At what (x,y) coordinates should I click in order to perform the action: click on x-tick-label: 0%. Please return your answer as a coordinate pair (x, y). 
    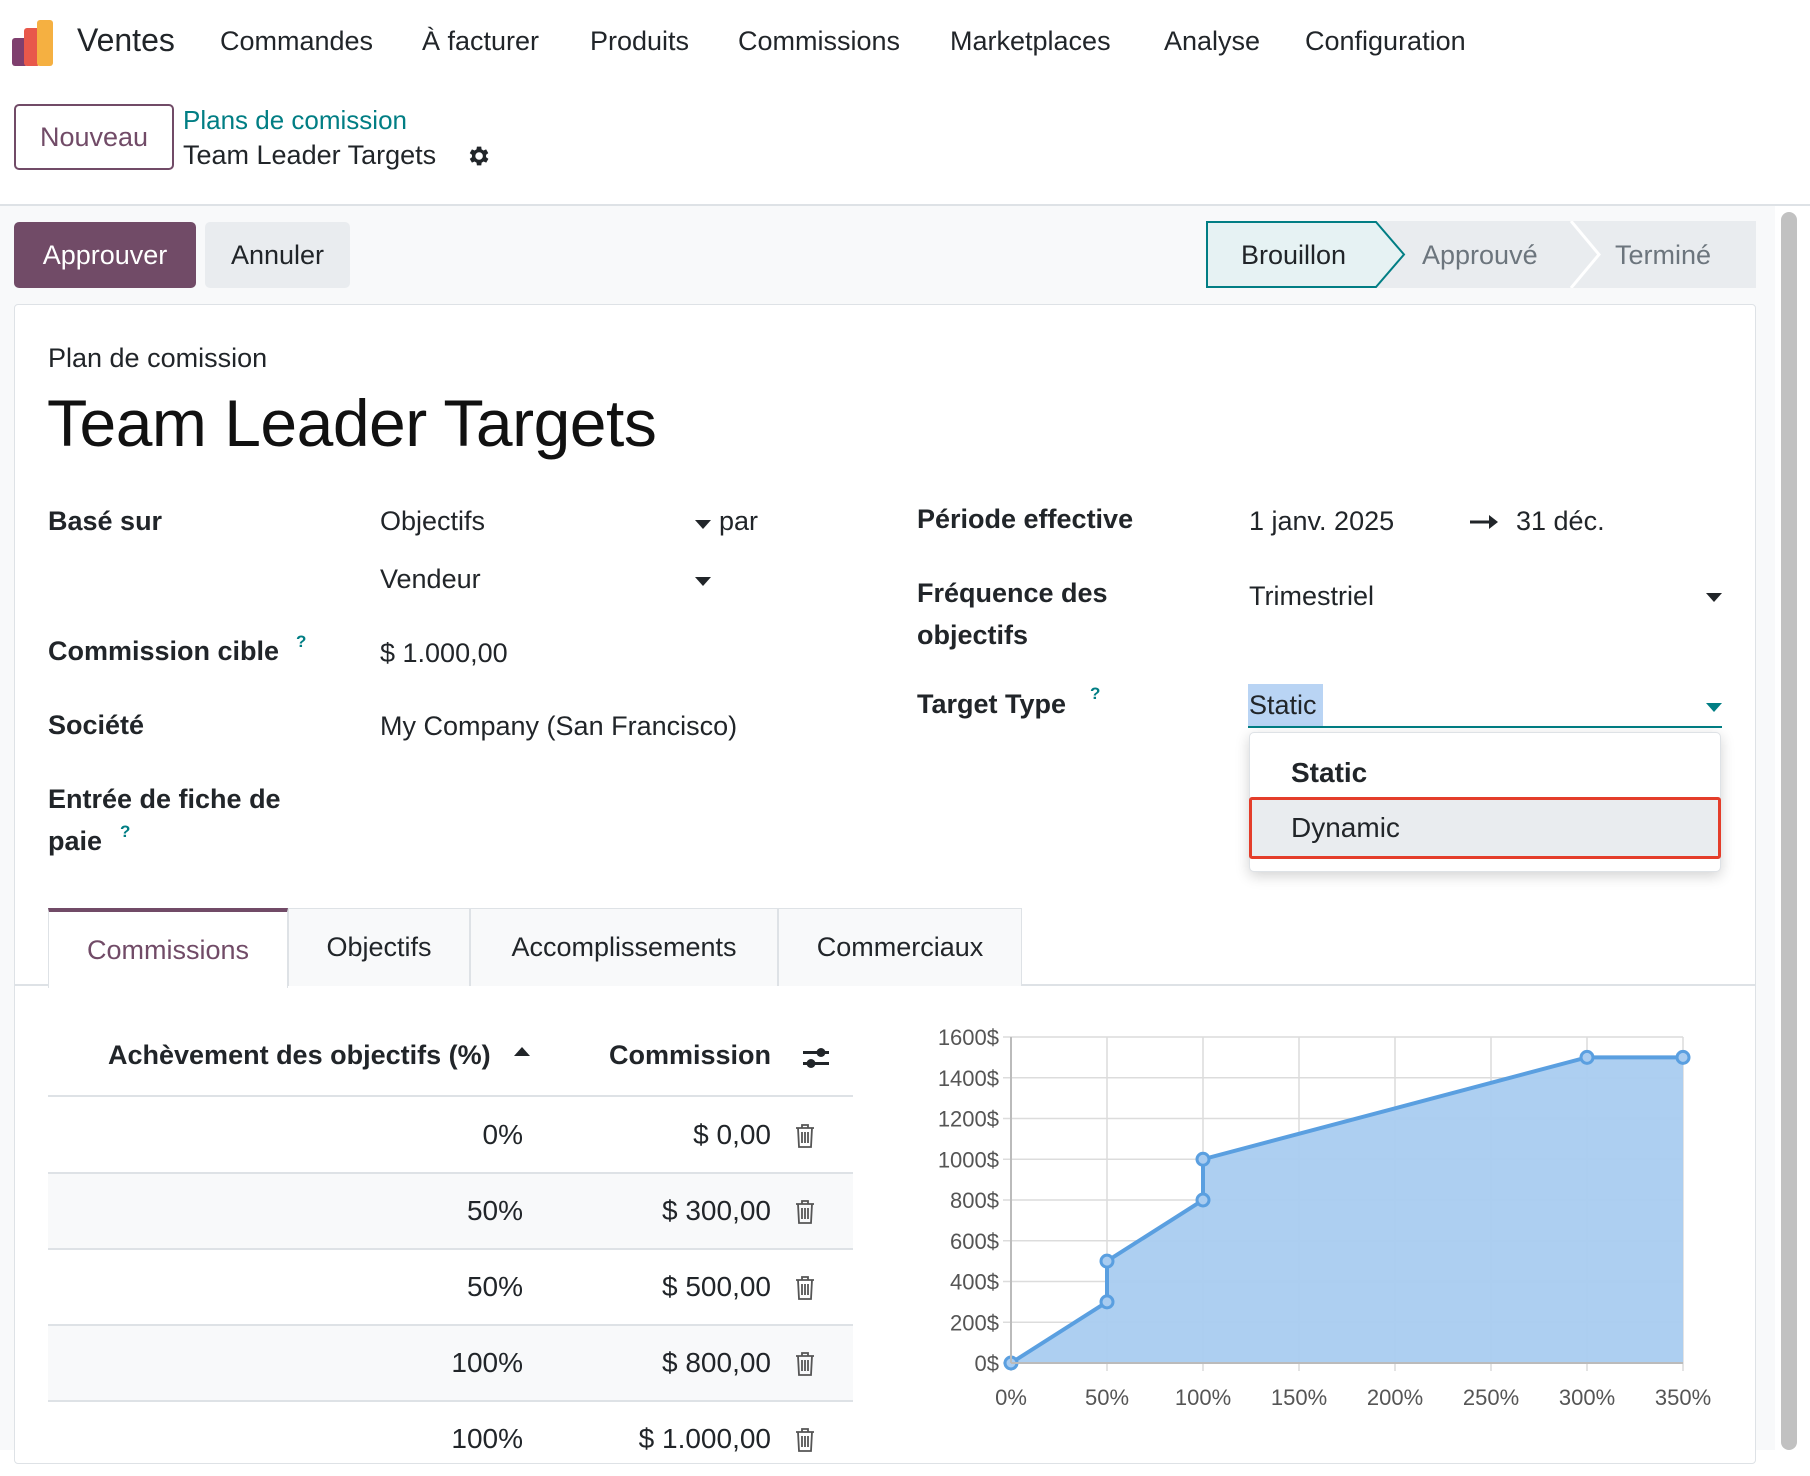
    Looking at the image, I should click on (1011, 1397).